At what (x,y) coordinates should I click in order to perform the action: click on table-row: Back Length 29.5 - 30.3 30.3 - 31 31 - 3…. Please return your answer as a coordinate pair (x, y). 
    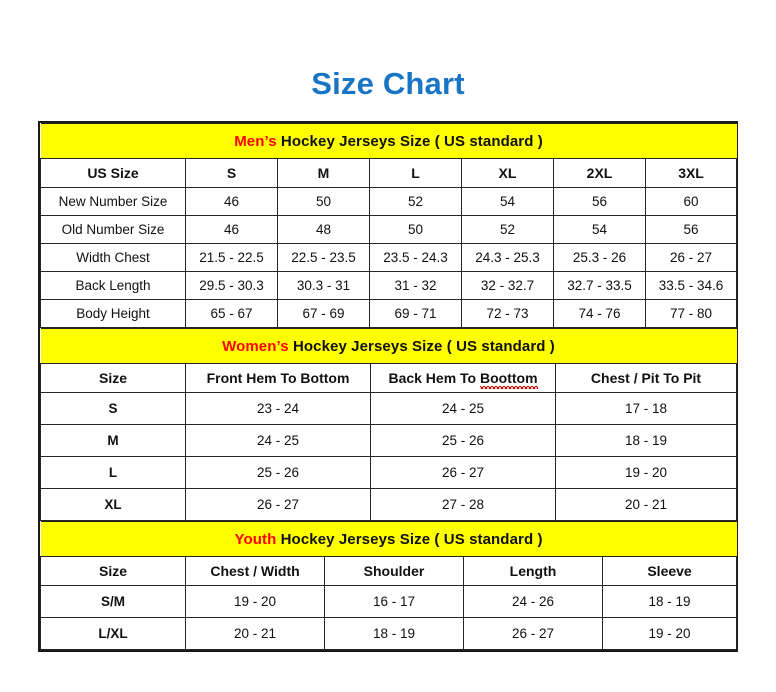
    Looking at the image, I should click on (389, 285).